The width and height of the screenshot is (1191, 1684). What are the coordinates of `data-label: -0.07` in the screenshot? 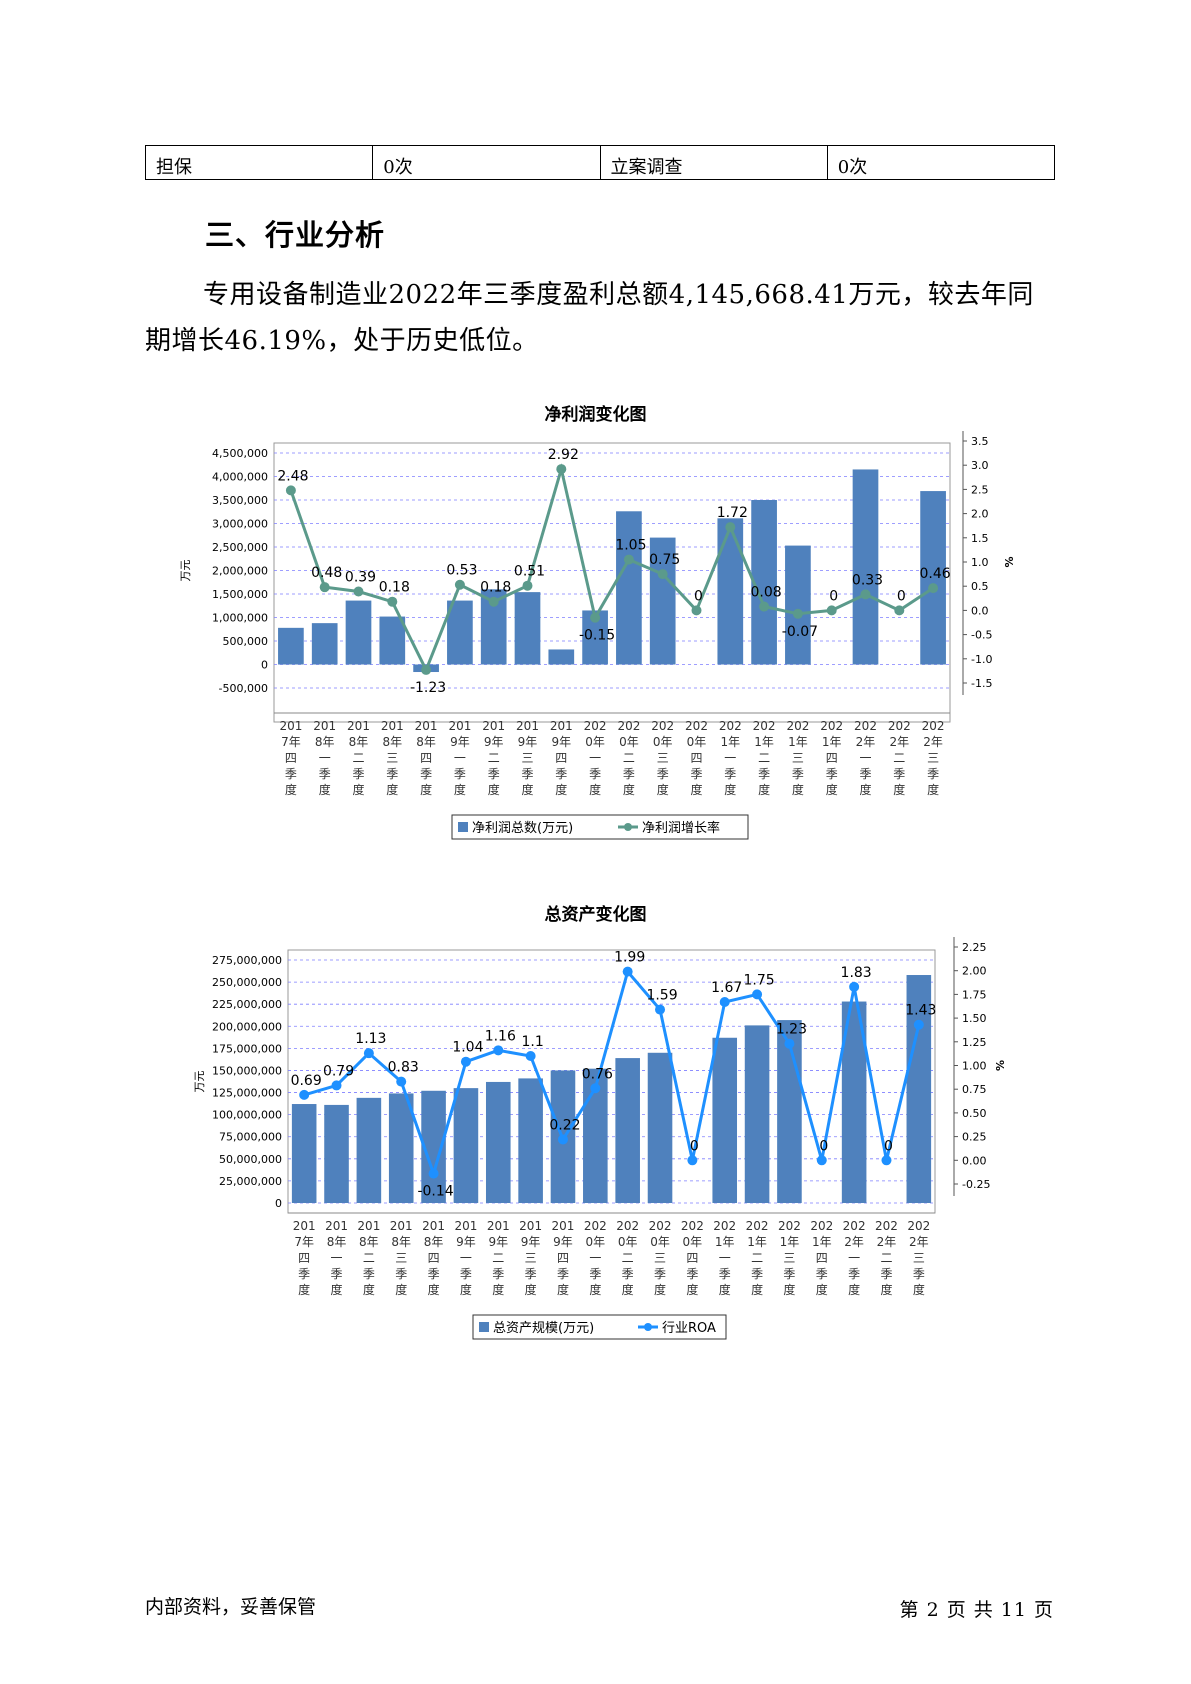 It's located at (800, 632).